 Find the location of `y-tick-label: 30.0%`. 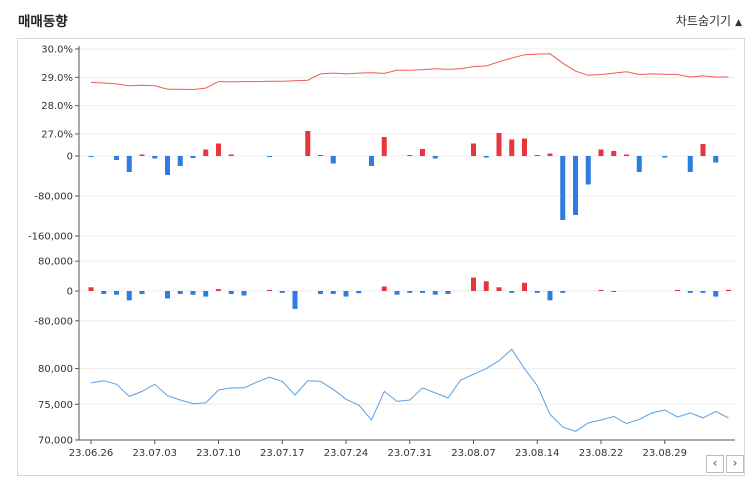

y-tick-label: 30.0% is located at coordinates (57, 50).